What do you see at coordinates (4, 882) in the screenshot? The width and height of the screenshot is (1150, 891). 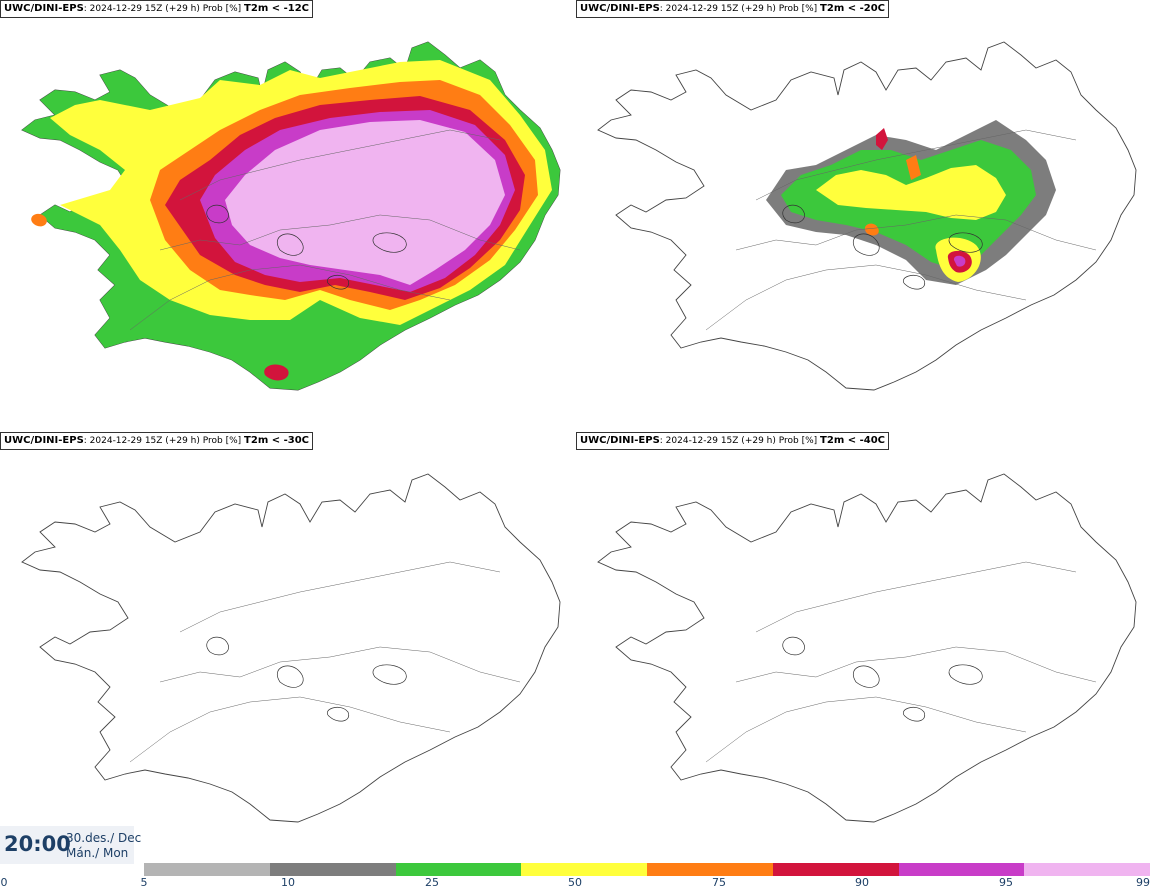 I see `legend-tick-label: 0` at bounding box center [4, 882].